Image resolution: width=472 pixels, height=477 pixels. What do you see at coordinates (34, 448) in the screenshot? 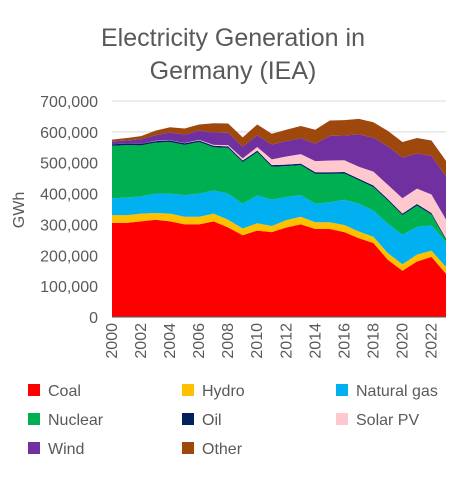
I see `legend-swatch-wind` at bounding box center [34, 448].